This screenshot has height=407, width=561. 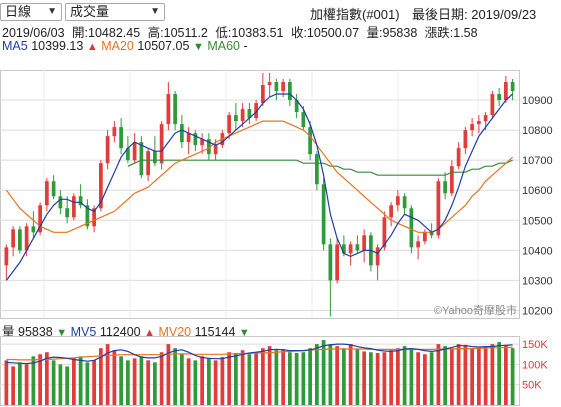 What do you see at coordinates (537, 251) in the screenshot?
I see `price-tick-label: 10400` at bounding box center [537, 251].